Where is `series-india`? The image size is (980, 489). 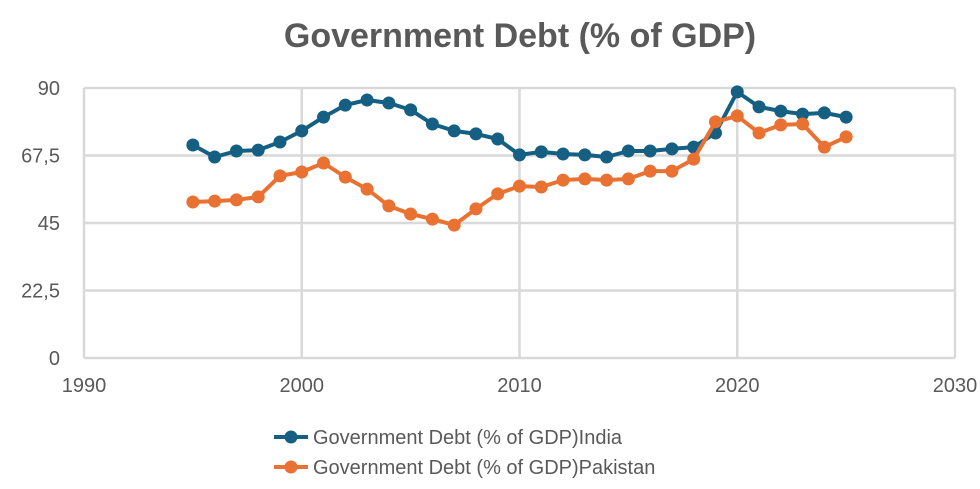
series-india is located at coordinates (519, 124).